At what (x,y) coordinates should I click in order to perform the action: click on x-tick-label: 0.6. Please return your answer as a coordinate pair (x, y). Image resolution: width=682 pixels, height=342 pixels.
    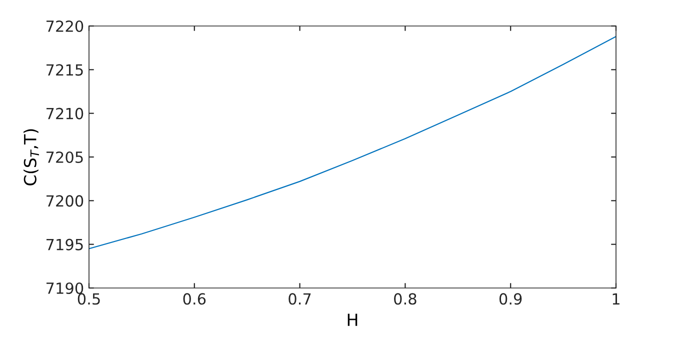
    Looking at the image, I should click on (194, 299).